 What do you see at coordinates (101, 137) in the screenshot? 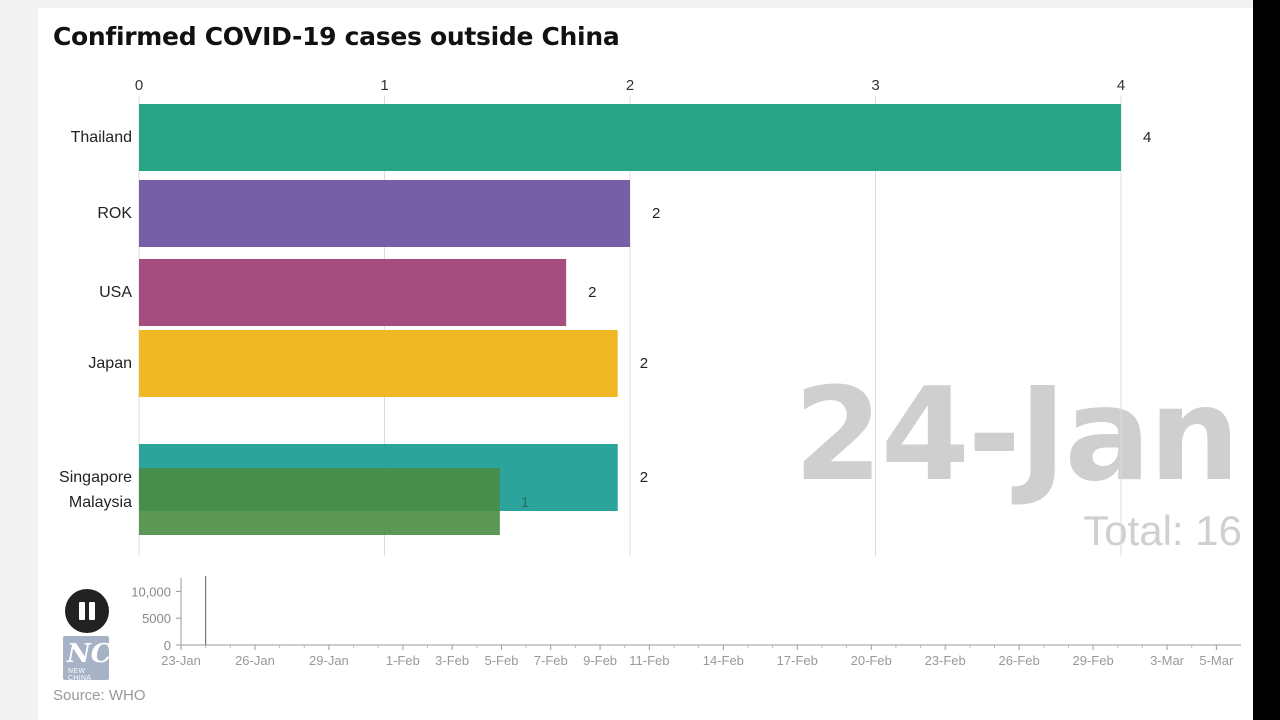
I see `category-label: Thailand` at bounding box center [101, 137].